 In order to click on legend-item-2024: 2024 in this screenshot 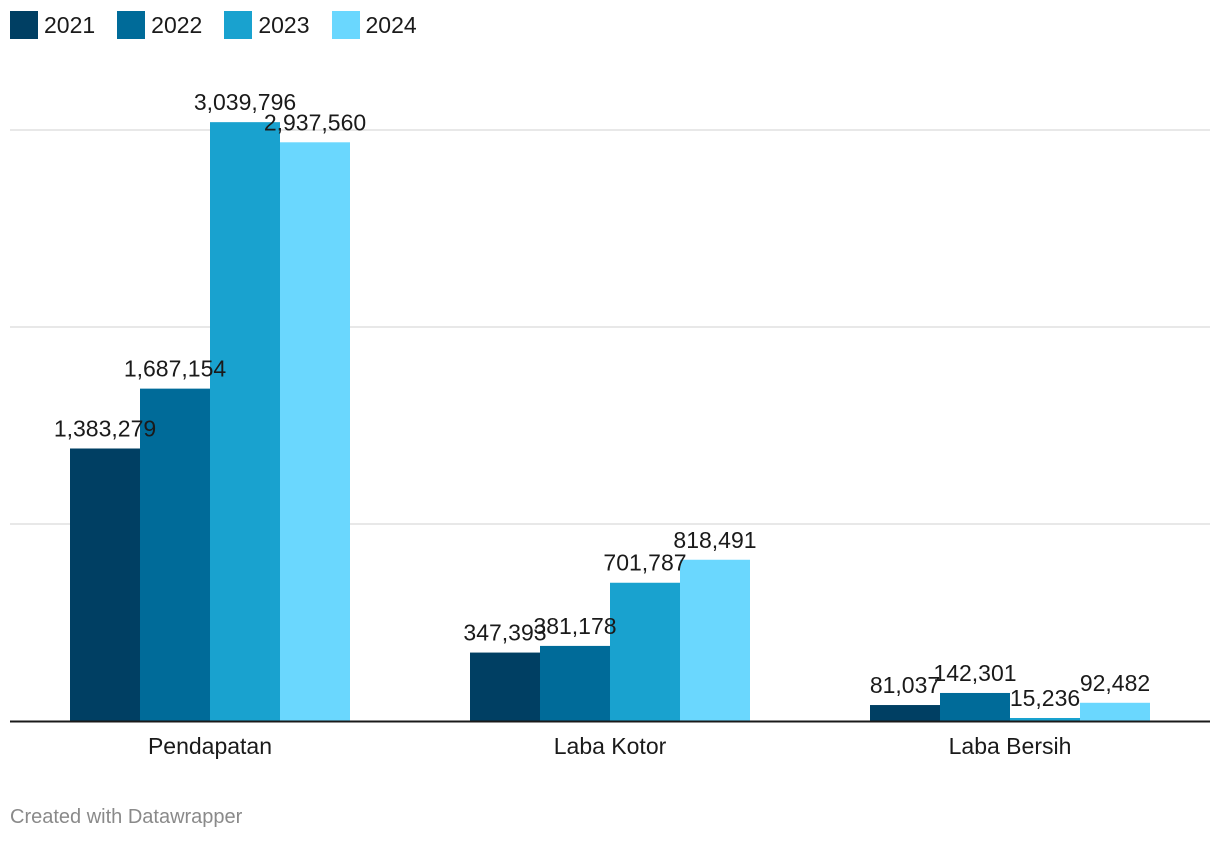, I will do `click(374, 25)`.